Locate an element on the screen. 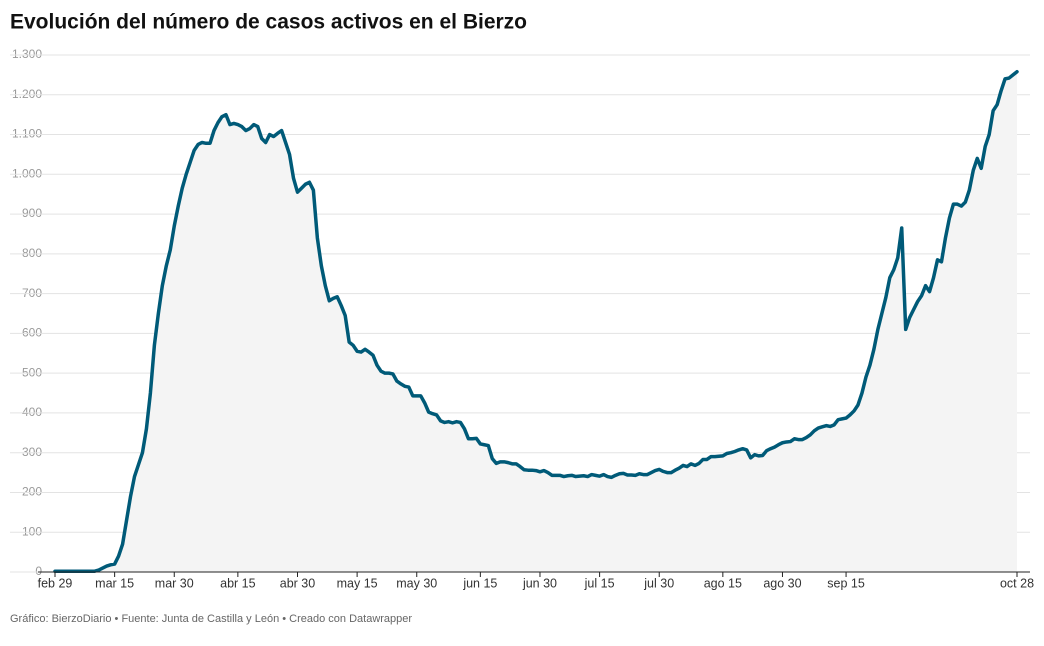 Image resolution: width=1044 pixels, height=646 pixels. x-tick-label: abr 30 is located at coordinates (297, 583).